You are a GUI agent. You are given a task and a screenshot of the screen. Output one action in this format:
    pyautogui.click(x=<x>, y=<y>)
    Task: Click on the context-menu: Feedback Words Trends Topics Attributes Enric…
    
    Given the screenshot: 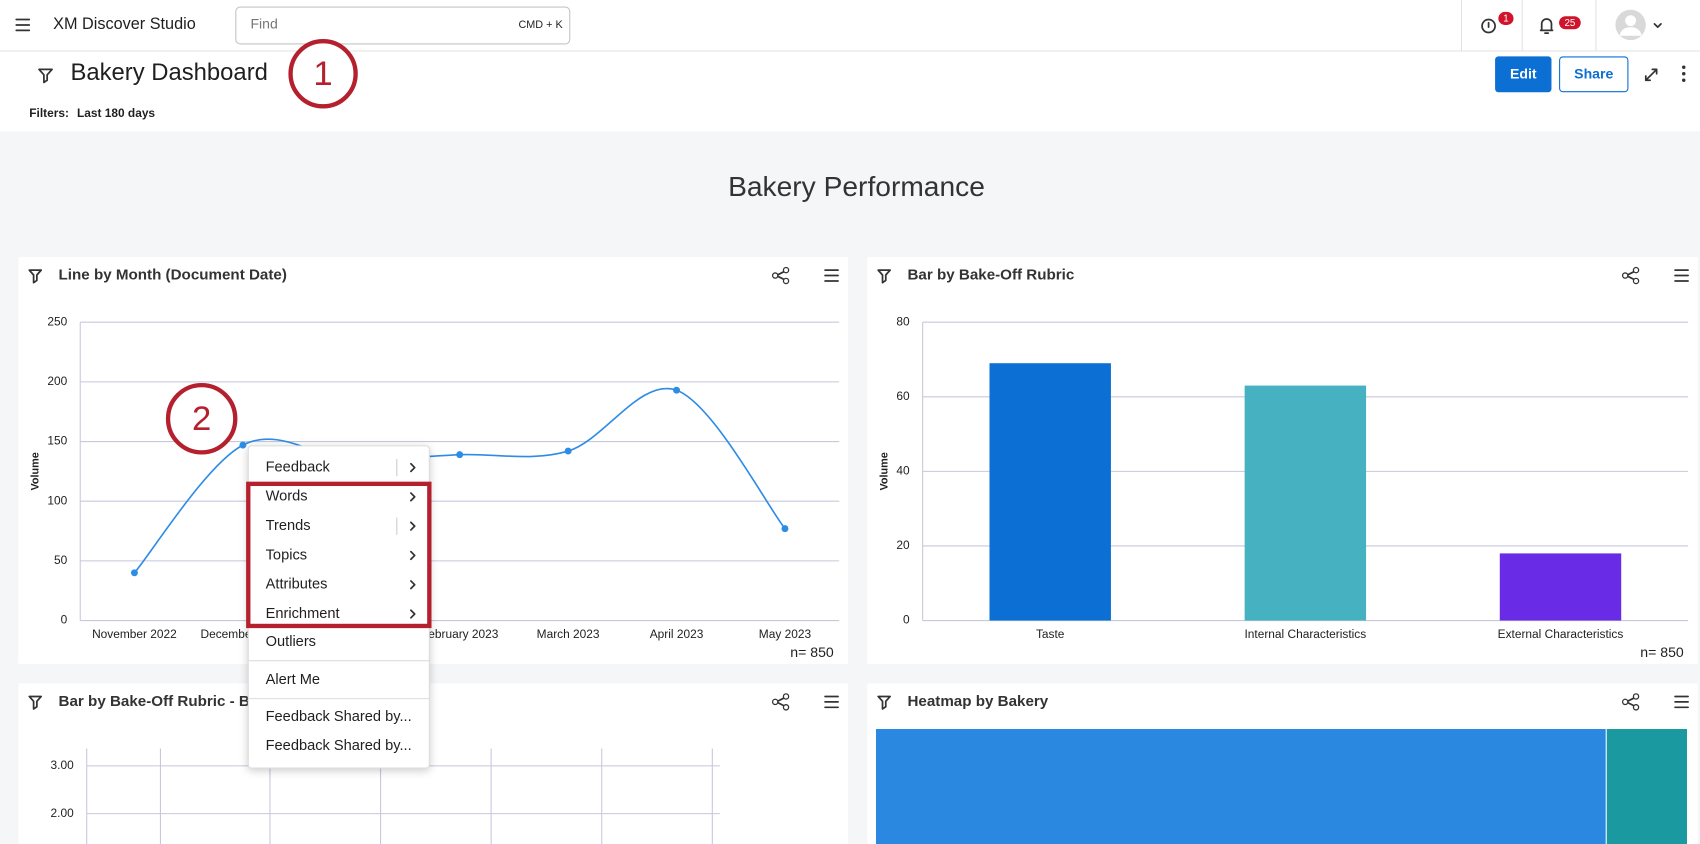 What is the action you would take?
    pyautogui.click(x=338, y=607)
    